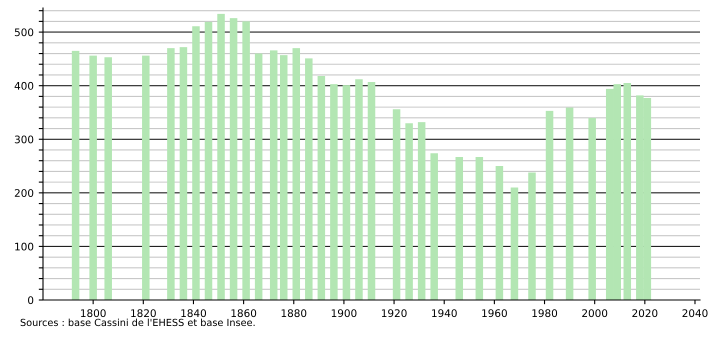 The height and width of the screenshot is (340, 710). Describe the element at coordinates (24, 246) in the screenshot. I see `y-tick-label: 100` at that location.